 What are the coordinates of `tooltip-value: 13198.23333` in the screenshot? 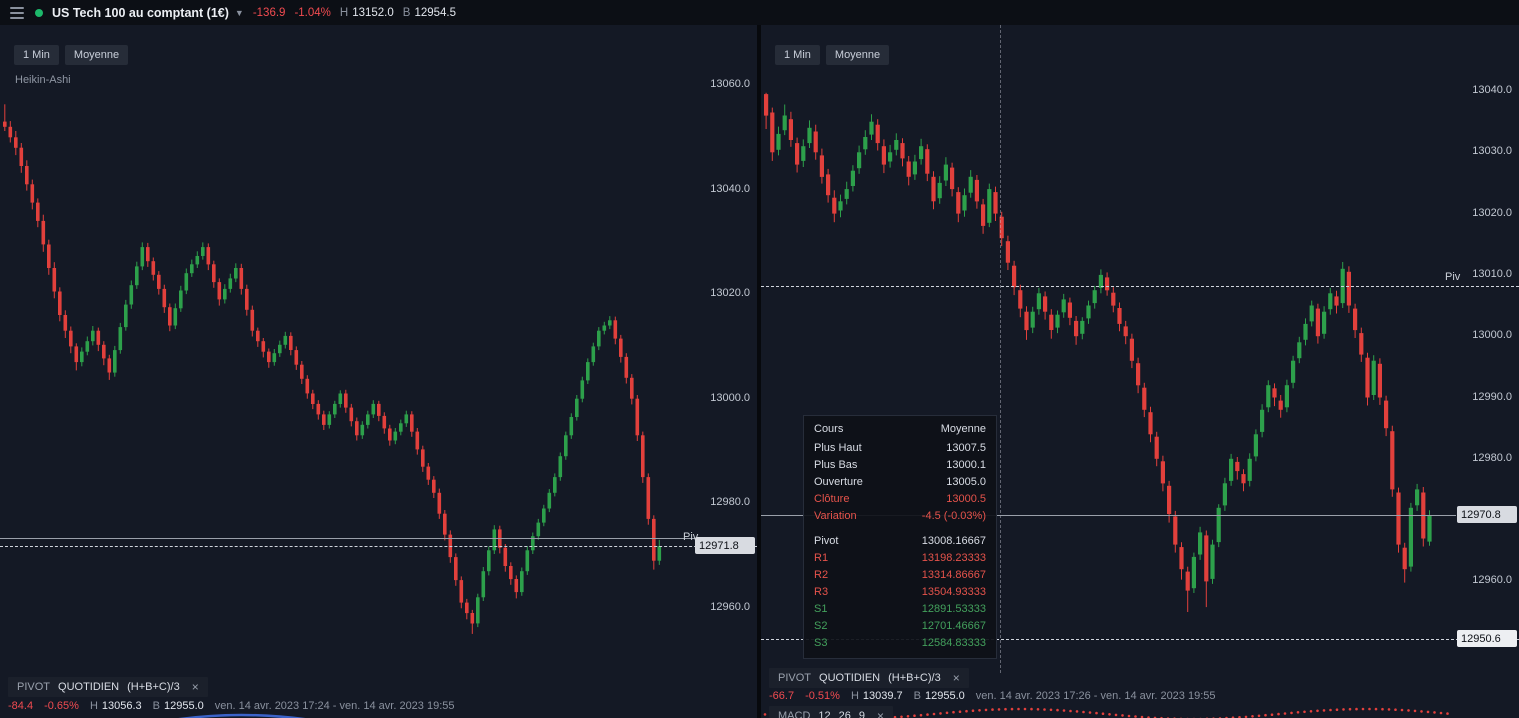 It's located at (953, 557).